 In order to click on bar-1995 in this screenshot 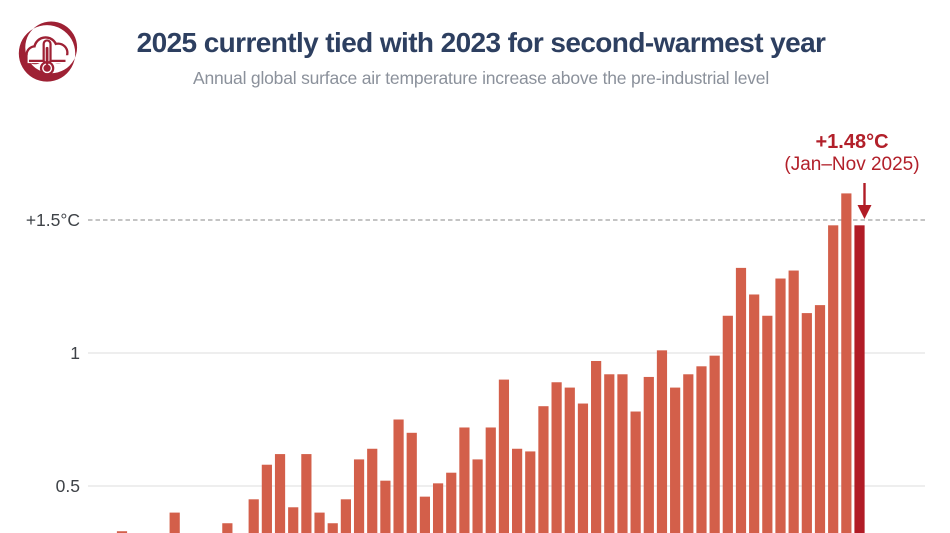, I will do `click(464, 480)`.